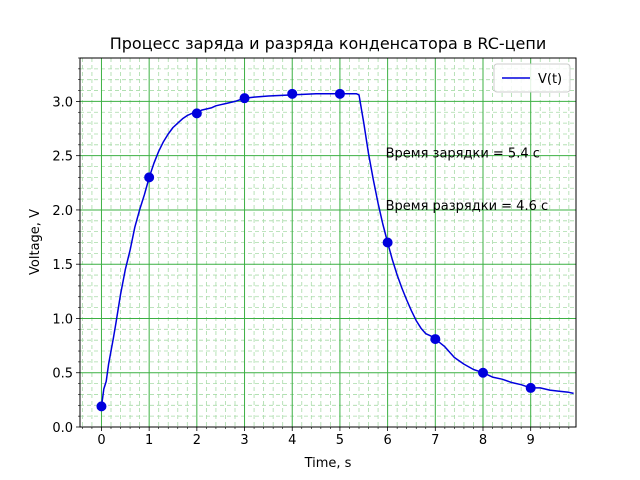 The width and height of the screenshot is (640, 480). I want to click on x-tick-label: 9, so click(531, 440).